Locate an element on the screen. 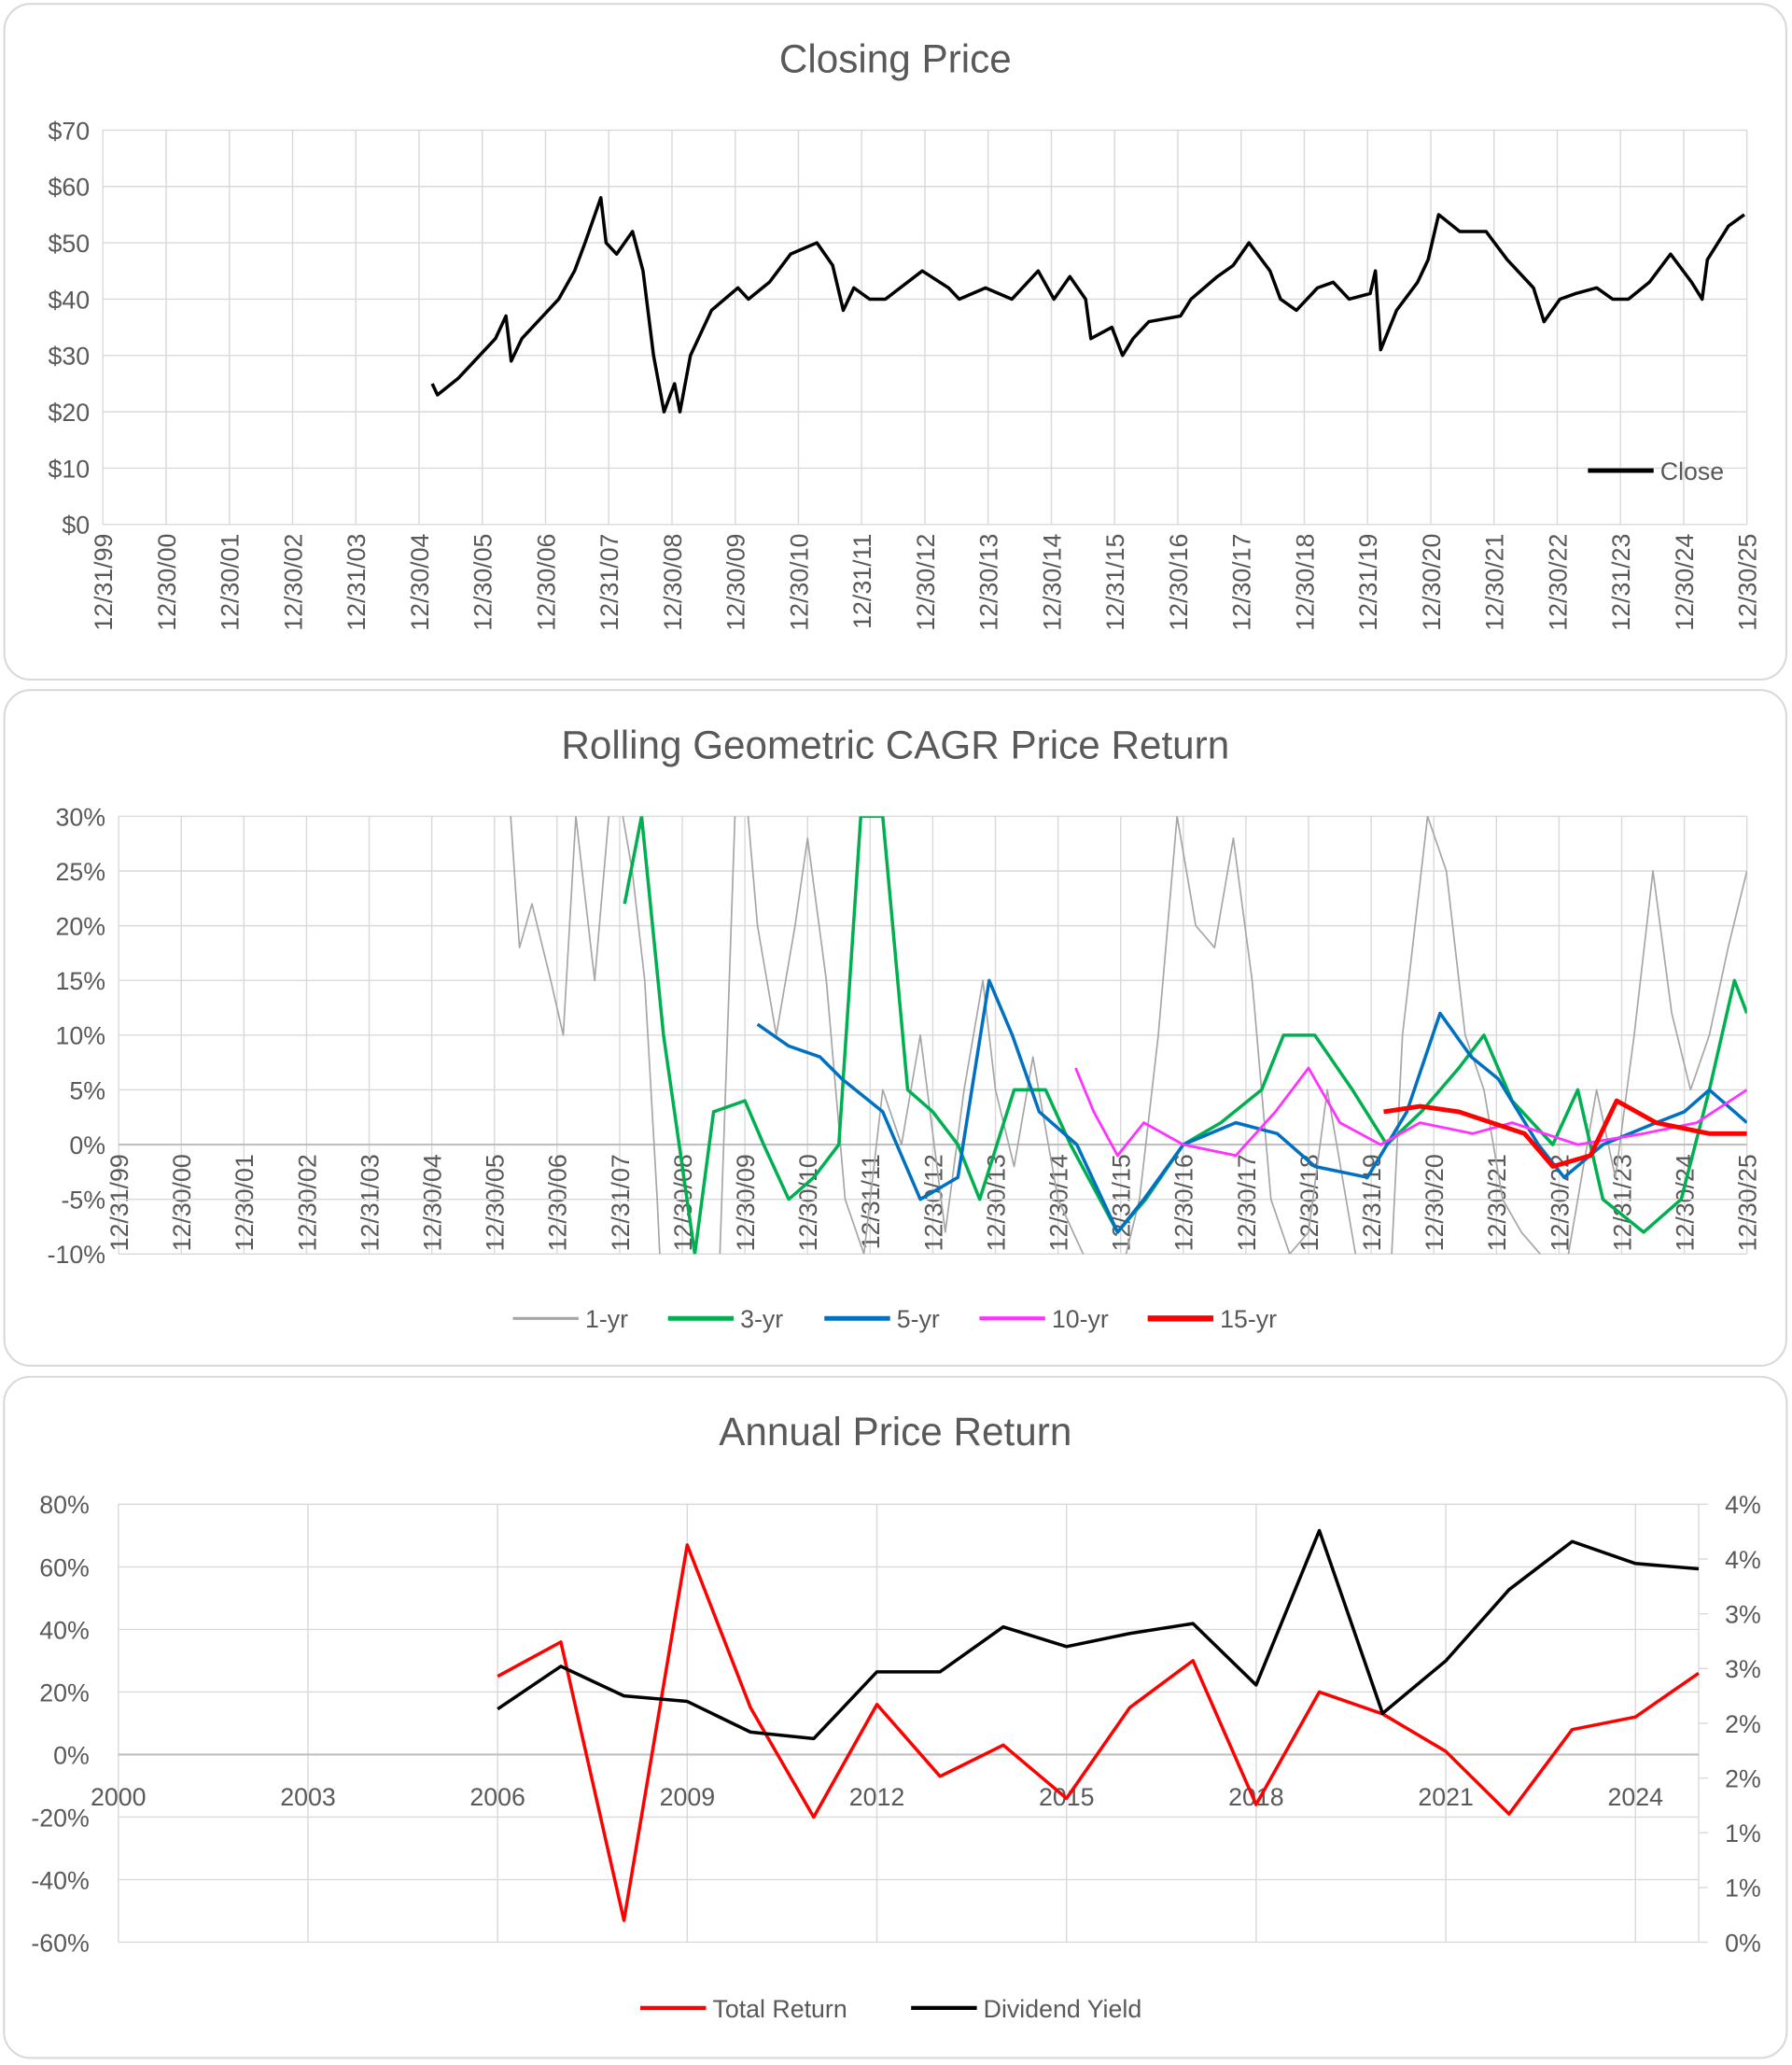 The height and width of the screenshot is (2065, 1792). x-tick-label: 12/31/19 is located at coordinates (1368, 582).